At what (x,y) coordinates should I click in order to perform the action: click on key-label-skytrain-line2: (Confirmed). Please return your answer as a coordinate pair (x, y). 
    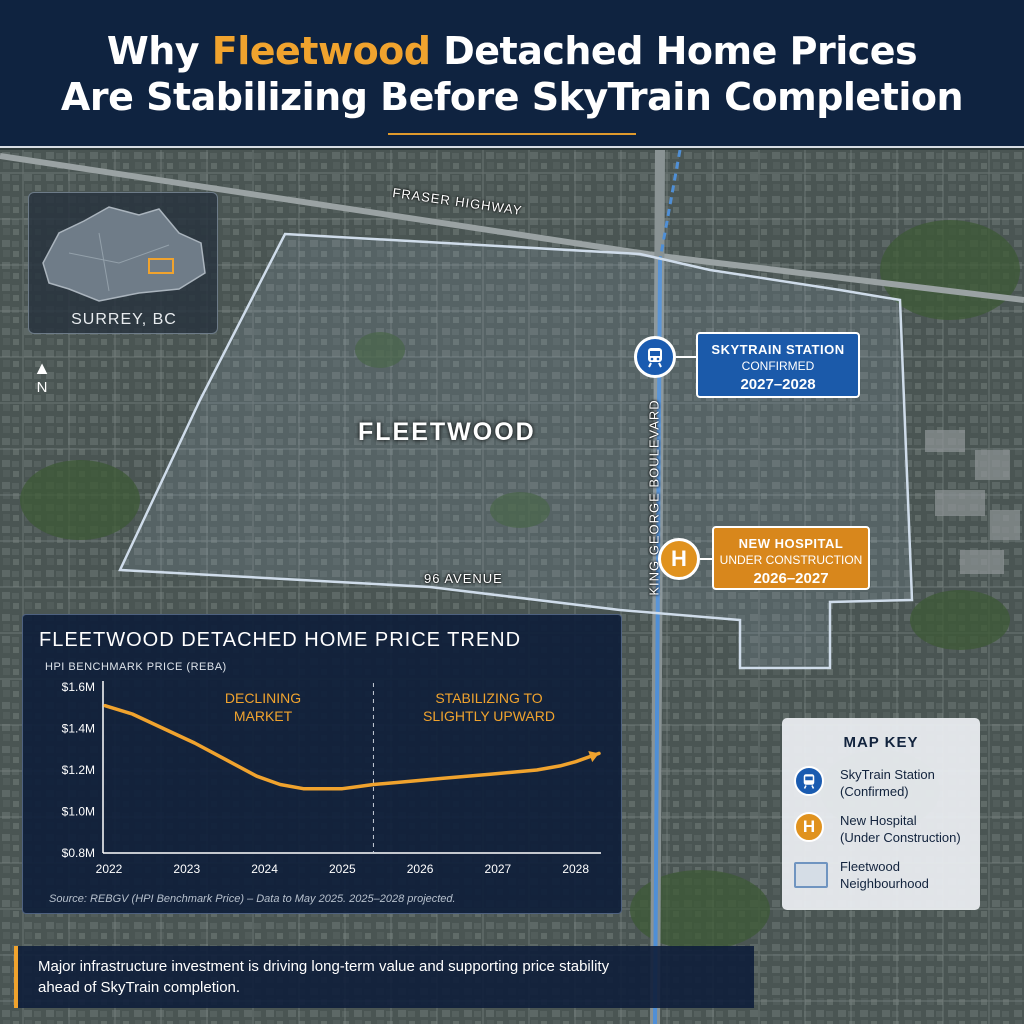
    Looking at the image, I should click on (874, 791).